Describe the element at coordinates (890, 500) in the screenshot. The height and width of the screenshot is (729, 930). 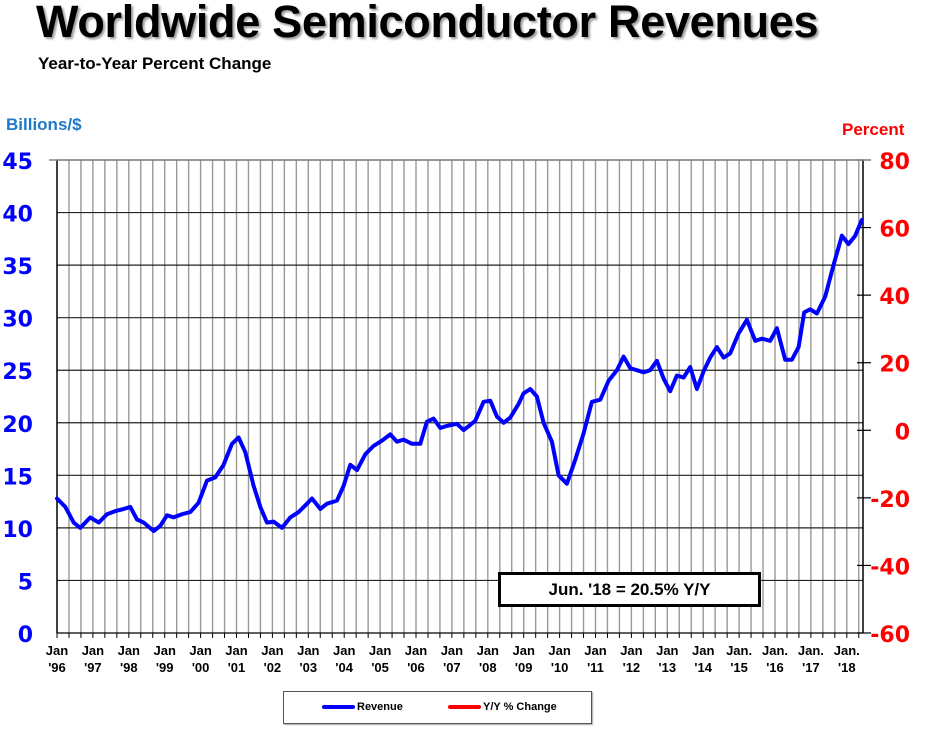
I see `y-right-tick-label: -20` at that location.